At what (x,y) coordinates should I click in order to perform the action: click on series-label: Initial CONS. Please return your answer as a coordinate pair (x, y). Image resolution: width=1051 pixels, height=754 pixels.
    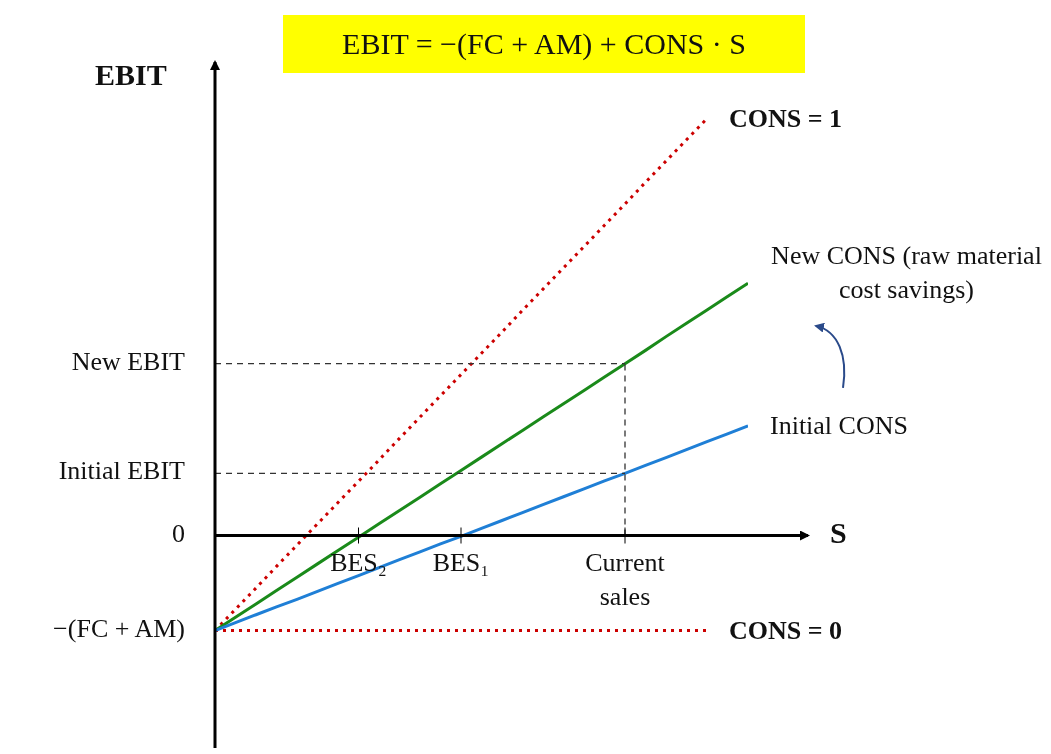
    Looking at the image, I should click on (839, 425).